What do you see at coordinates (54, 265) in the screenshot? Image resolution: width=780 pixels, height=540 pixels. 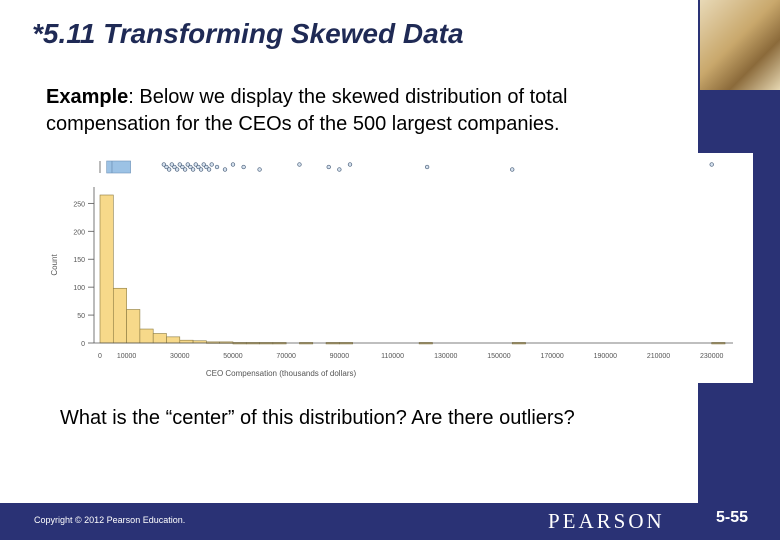 I see `y-axis-label: Count` at bounding box center [54, 265].